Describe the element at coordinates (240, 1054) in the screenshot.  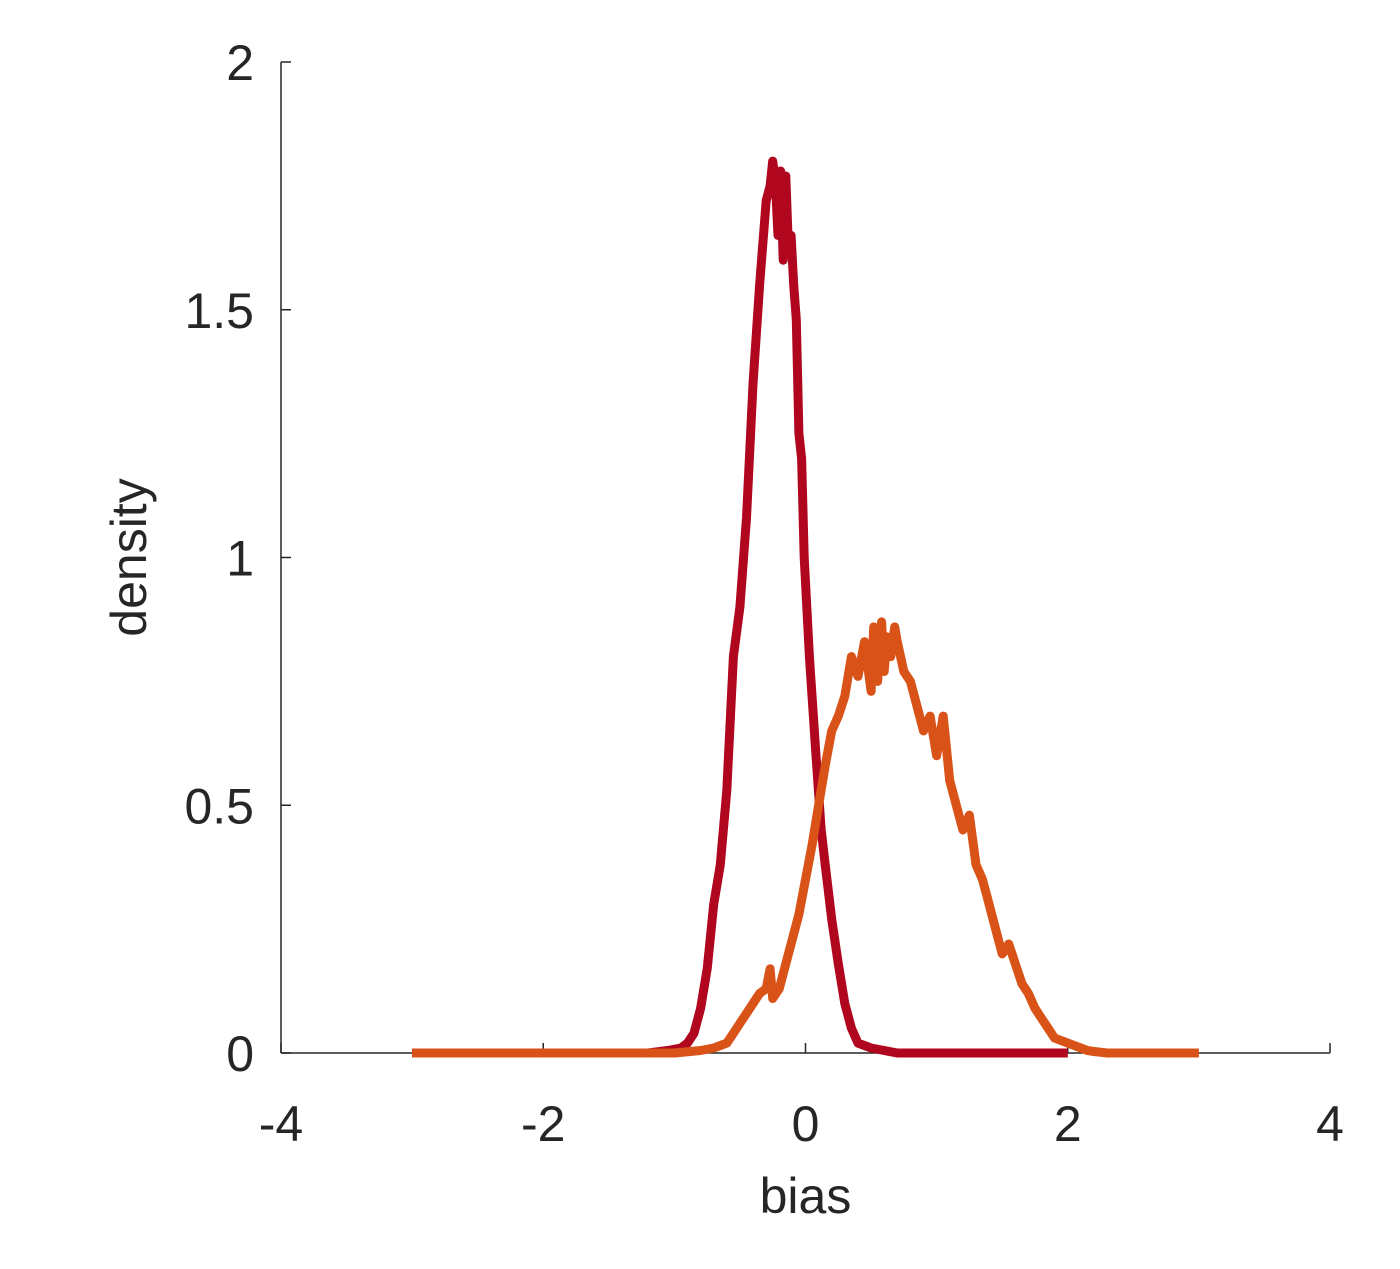
I see `y-tick-label: 0` at that location.